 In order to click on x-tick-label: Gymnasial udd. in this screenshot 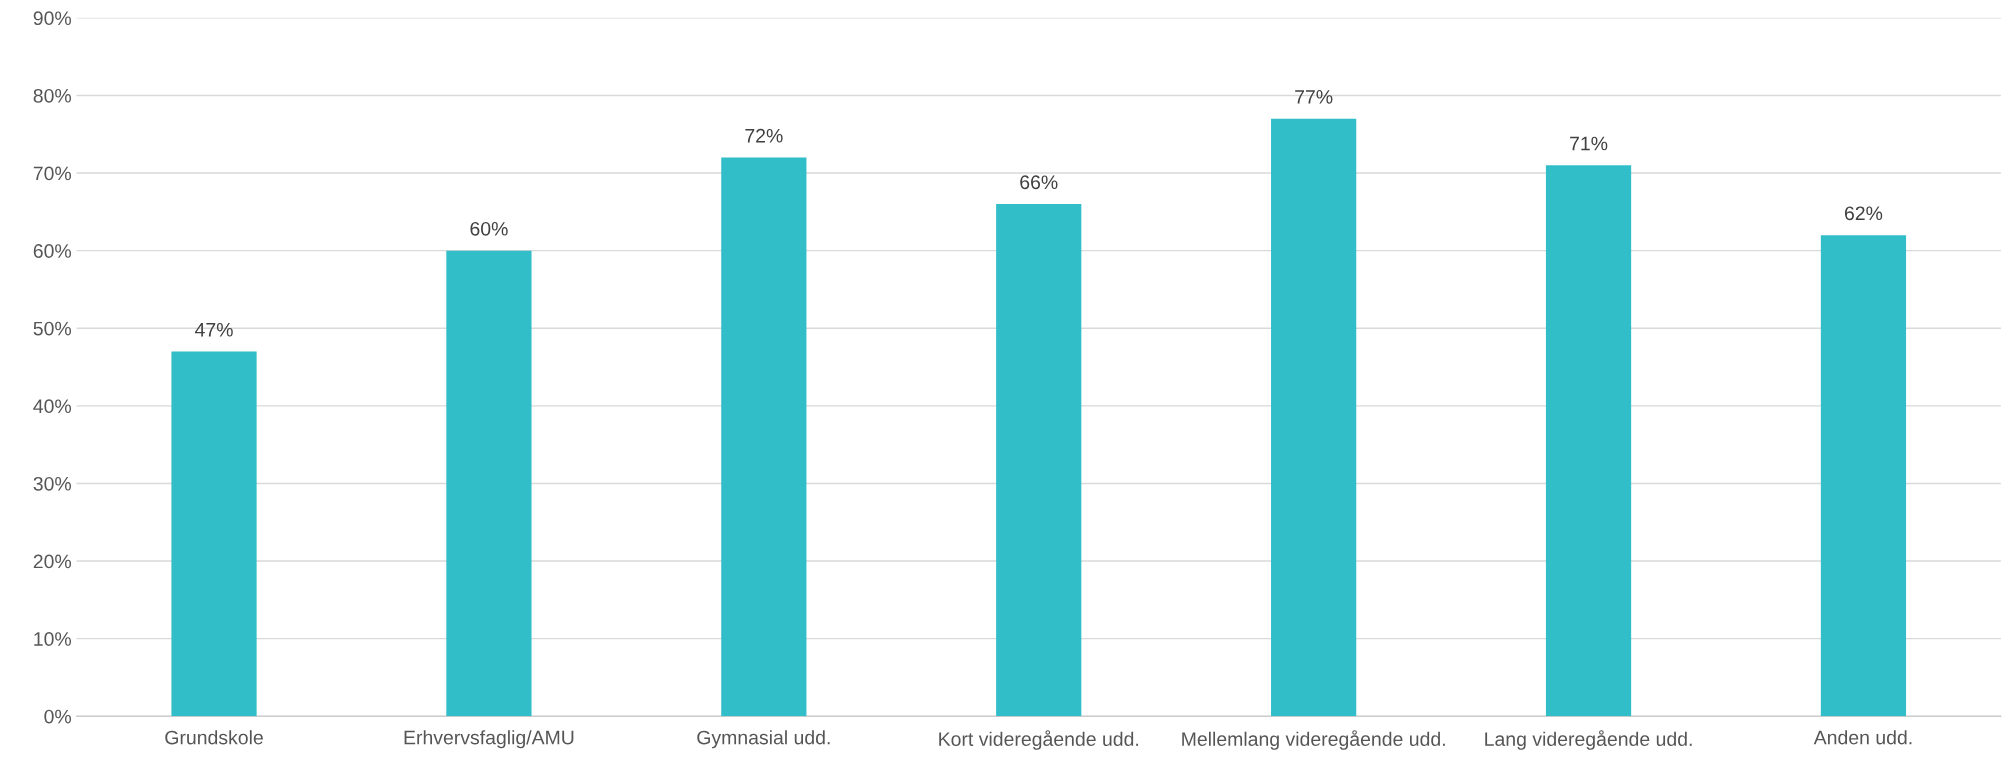, I will do `click(763, 739)`.